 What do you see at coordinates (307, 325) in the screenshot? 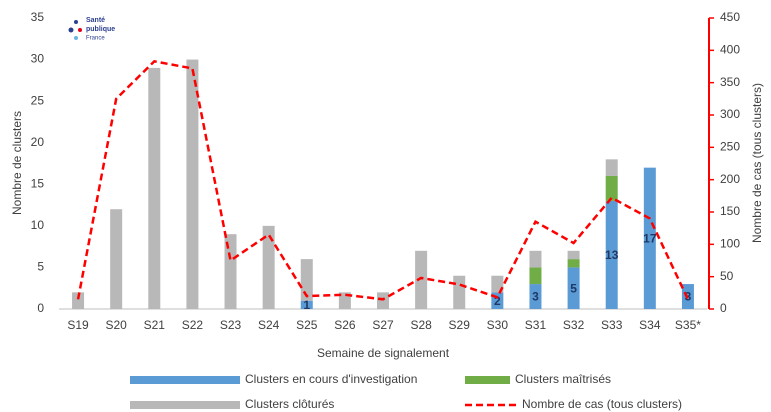
I see `x-tick-label: S25` at bounding box center [307, 325].